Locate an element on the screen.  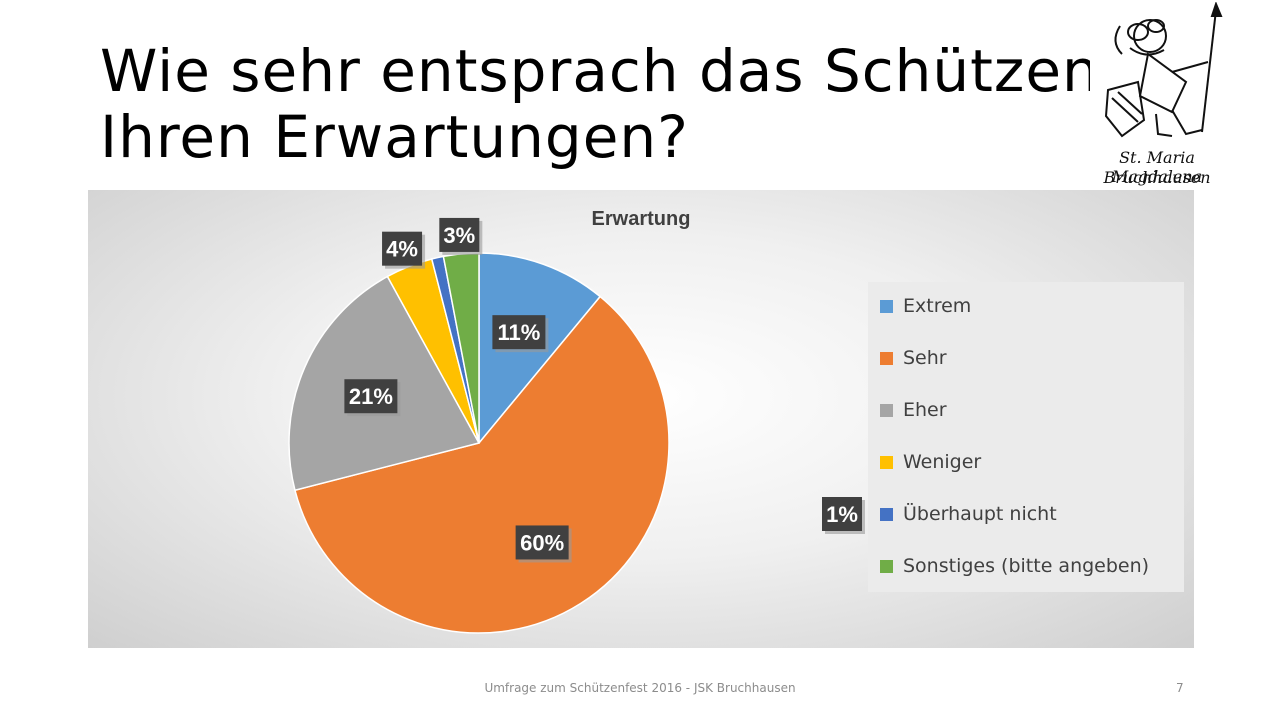
svg-text: 1% is located at coordinates (842, 514).